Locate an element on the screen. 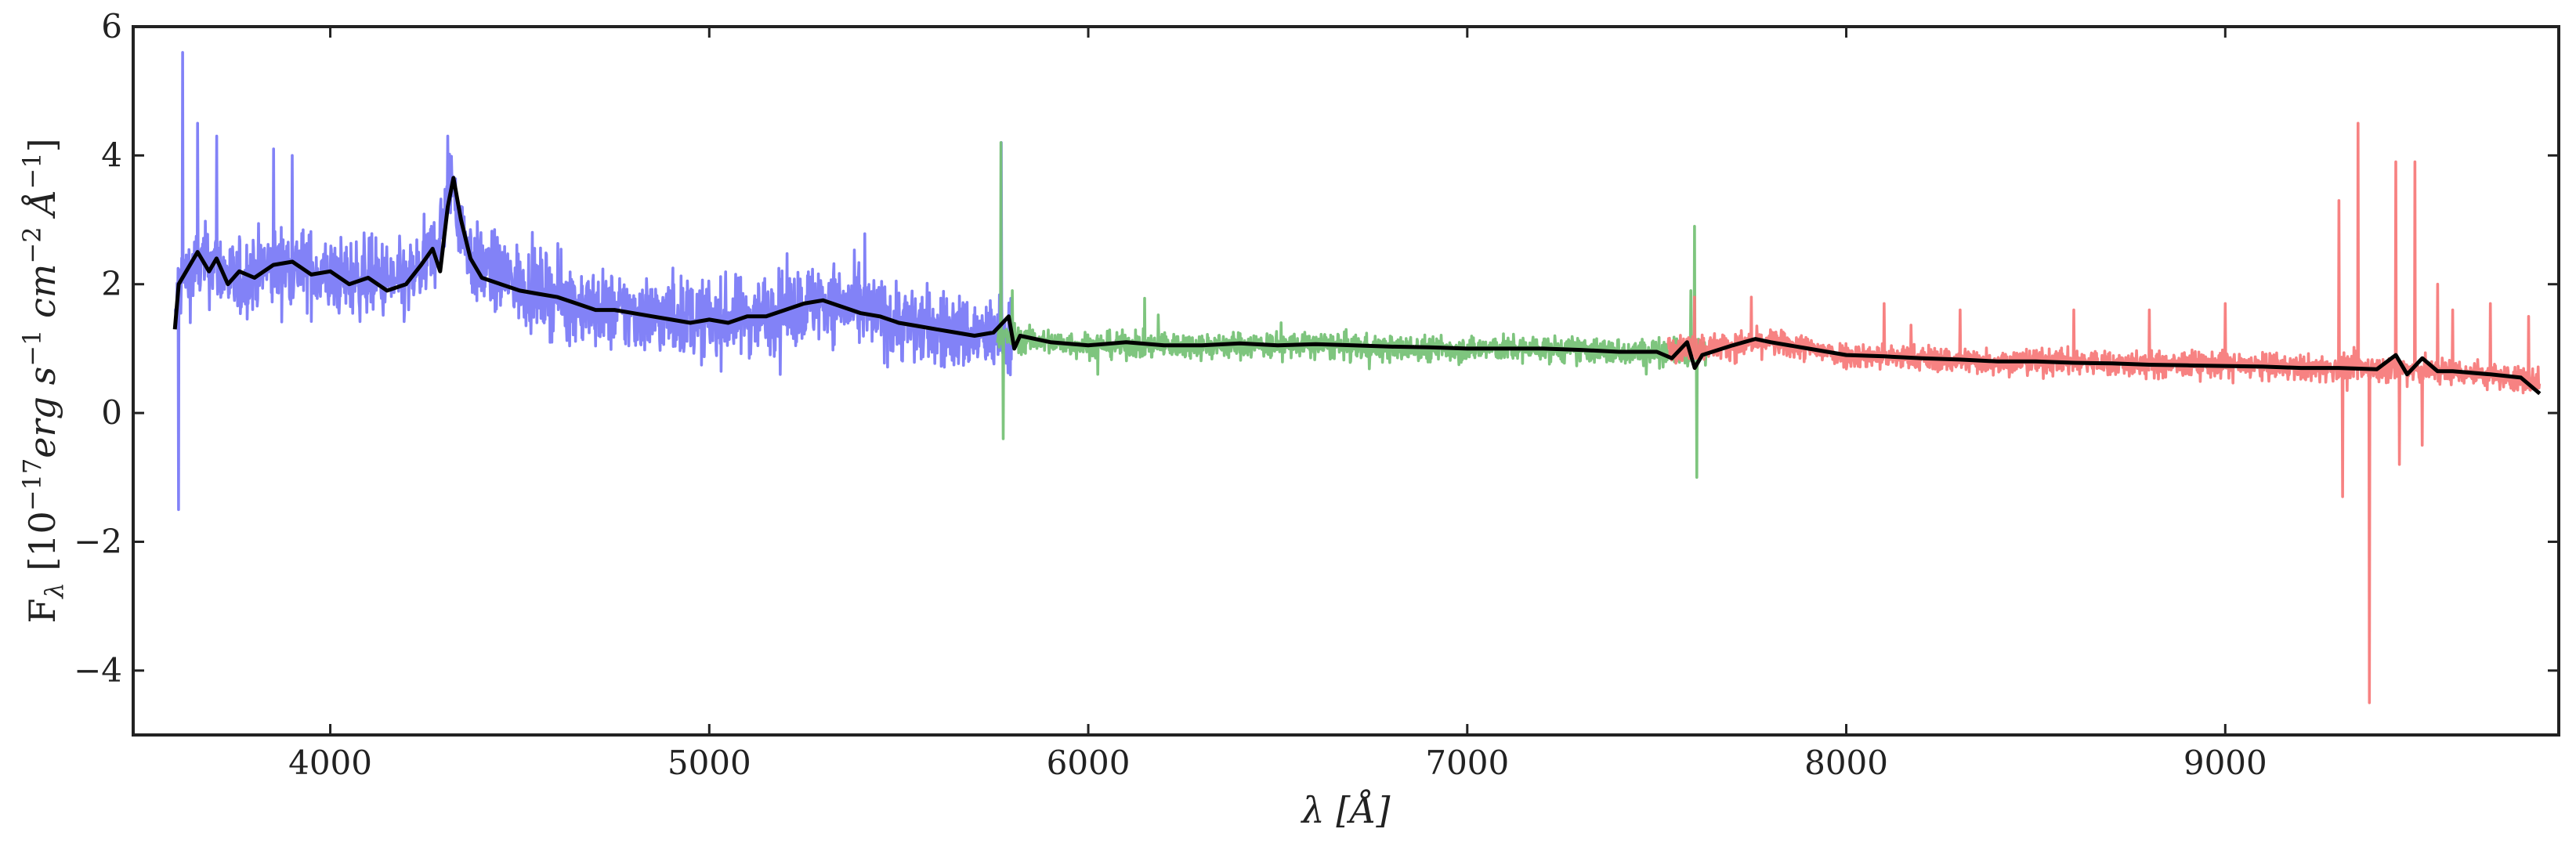 Image resolution: width=2576 pixels, height=847 pixels. y-label-erg: erg s is located at coordinates (42, 413).